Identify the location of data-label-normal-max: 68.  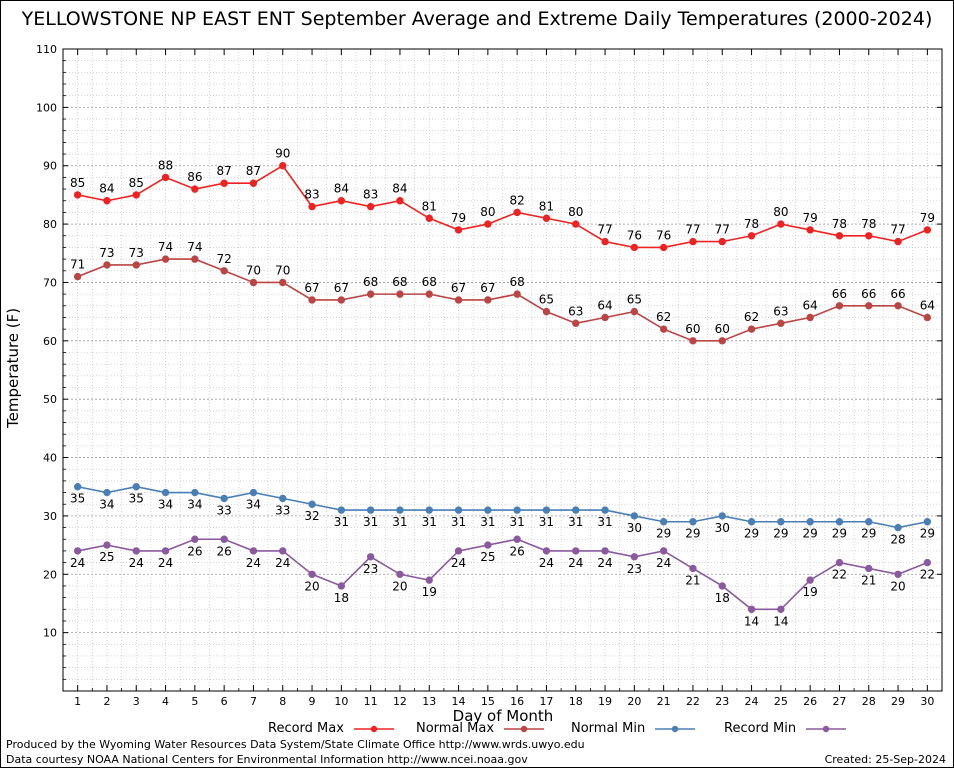
(517, 282).